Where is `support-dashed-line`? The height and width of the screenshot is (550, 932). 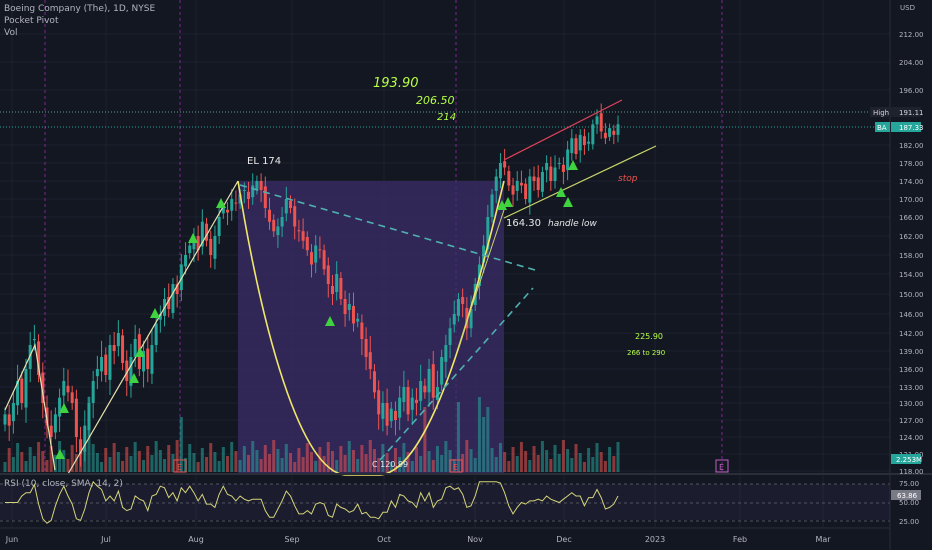 support-dashed-line is located at coordinates (456, 374).